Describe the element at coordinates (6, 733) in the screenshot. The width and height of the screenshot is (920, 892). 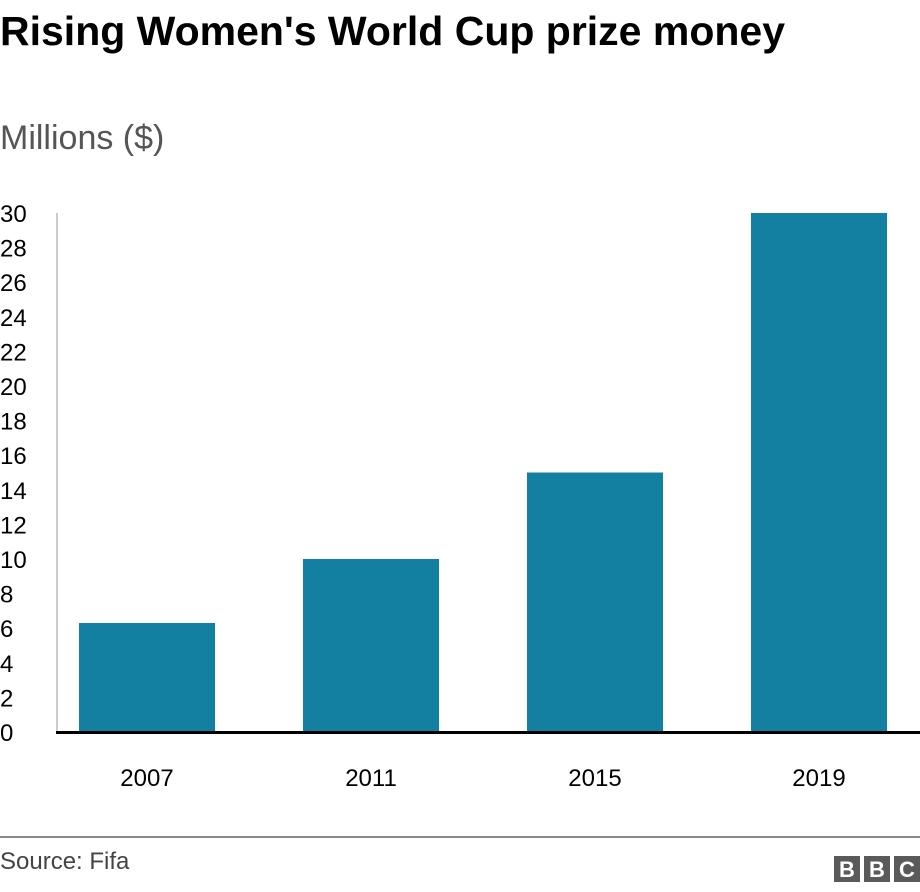
I see `y-tick-label: 0` at that location.